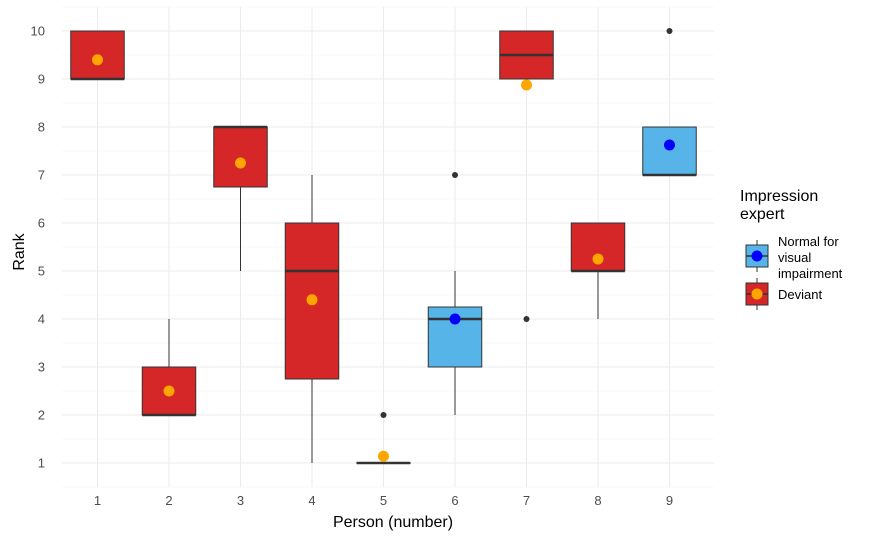  I want to click on y-tick-label: 3, so click(41, 367).